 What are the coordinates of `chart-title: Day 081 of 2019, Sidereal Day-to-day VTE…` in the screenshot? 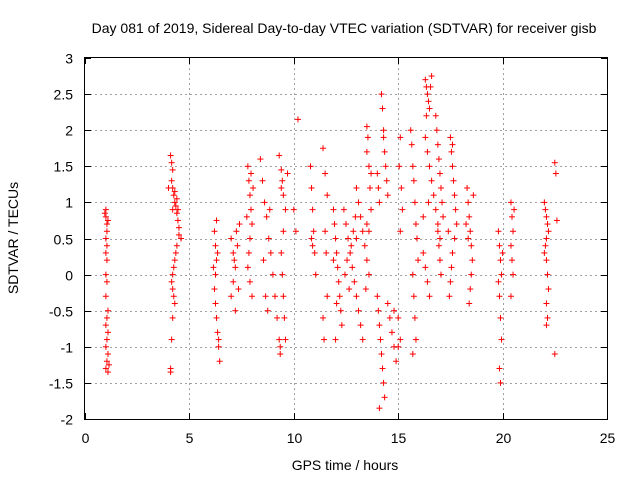 It's located at (344, 28).